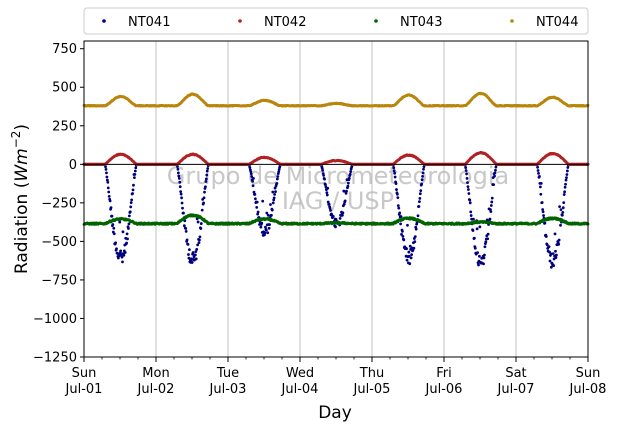 The image size is (617, 431). What do you see at coordinates (58, 204) in the screenshot?
I see `y-axis: −1250 −1000 −750 −500 −250 0 250 500 750` at bounding box center [58, 204].